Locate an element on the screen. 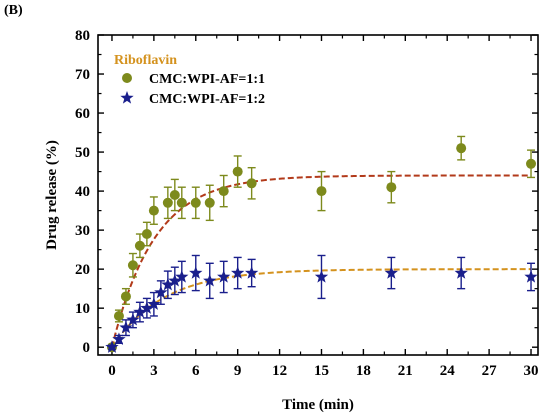  x-tick-label-1: 3 is located at coordinates (154, 371).